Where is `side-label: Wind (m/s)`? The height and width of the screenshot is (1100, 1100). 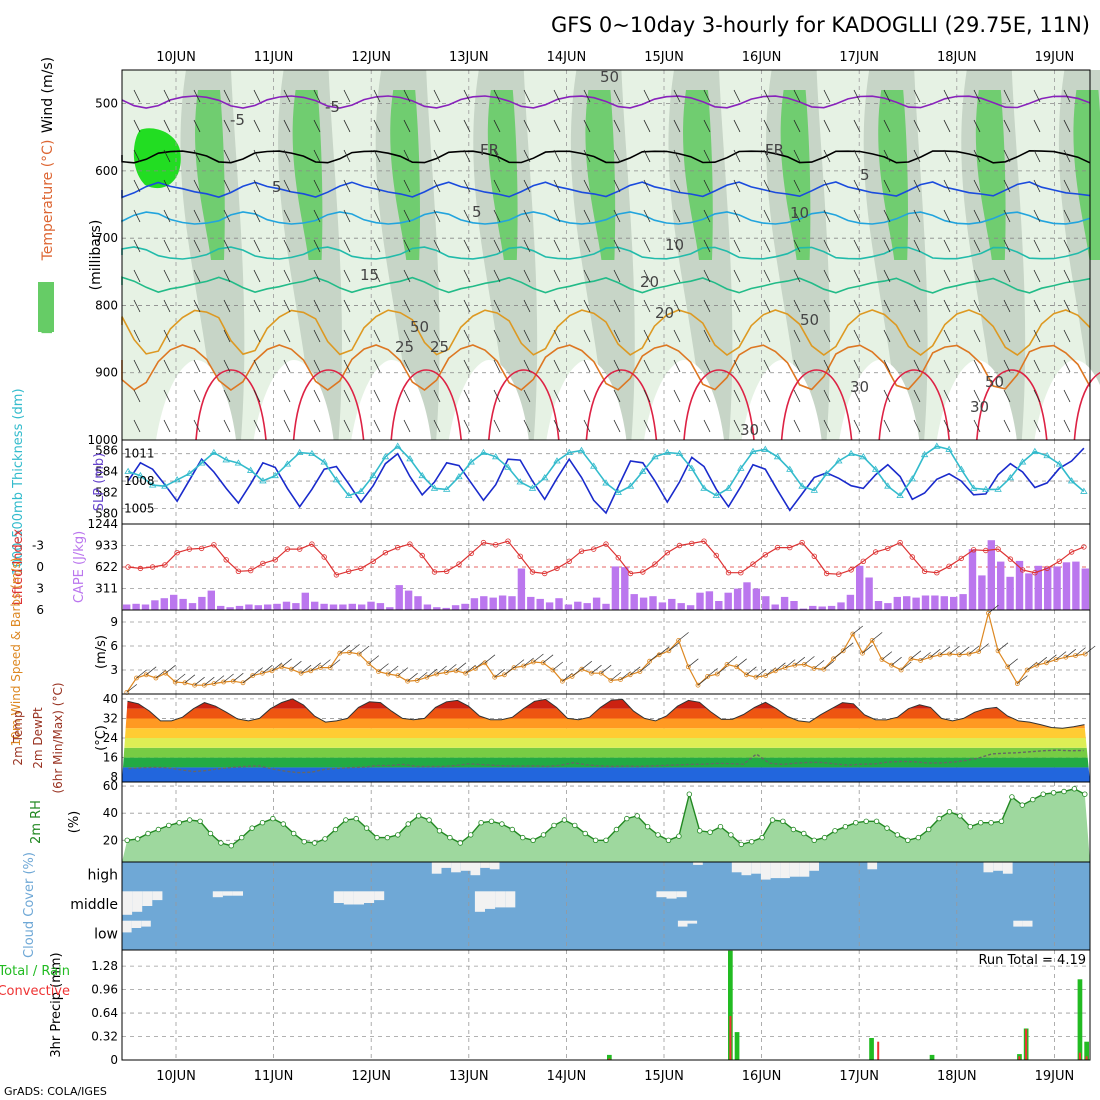 side-label: Wind (m/s) is located at coordinates (48, 95).